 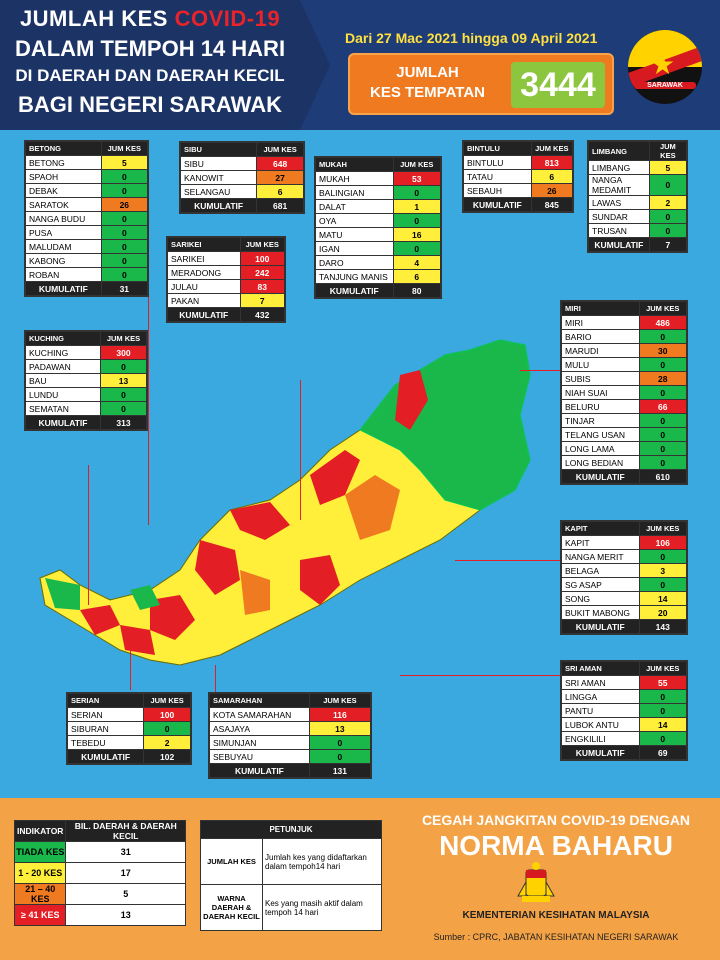 I want to click on legend-key-total: JUMLAH KES, so click(x=231, y=861).